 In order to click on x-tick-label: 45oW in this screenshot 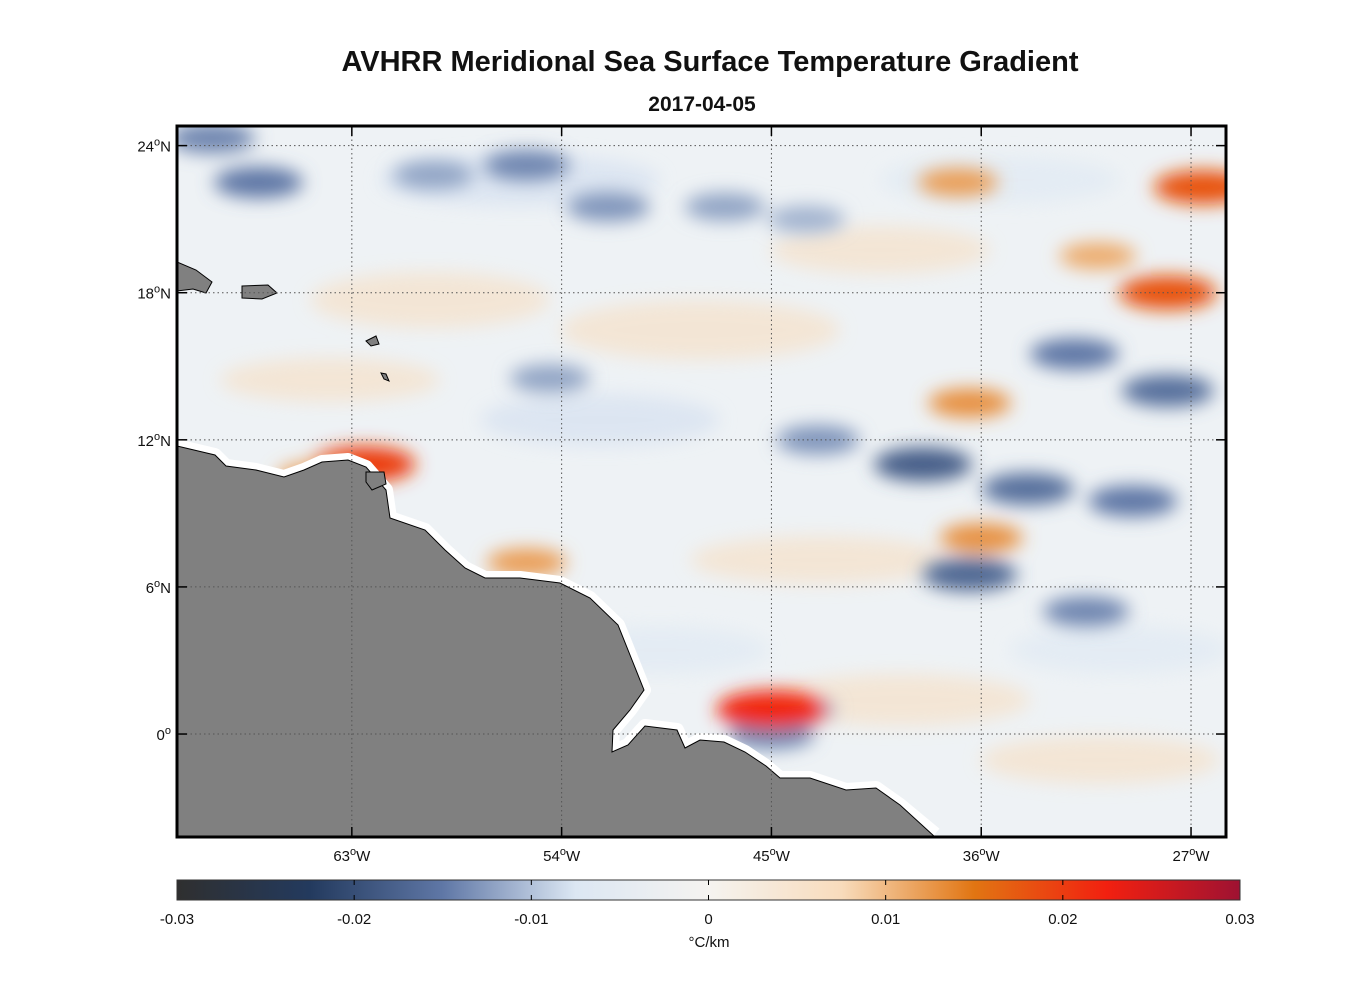, I will do `click(772, 855)`.